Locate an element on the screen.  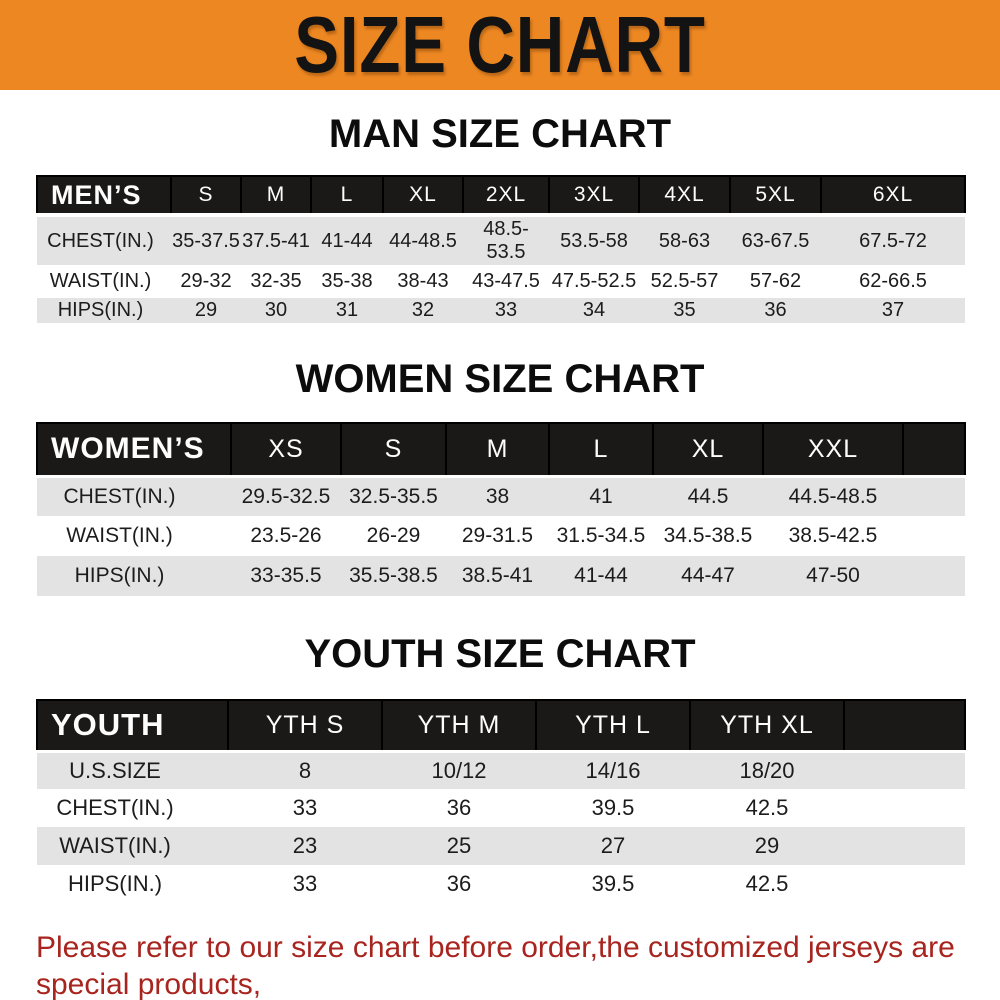
value-cell: 14/16 is located at coordinates (613, 769).